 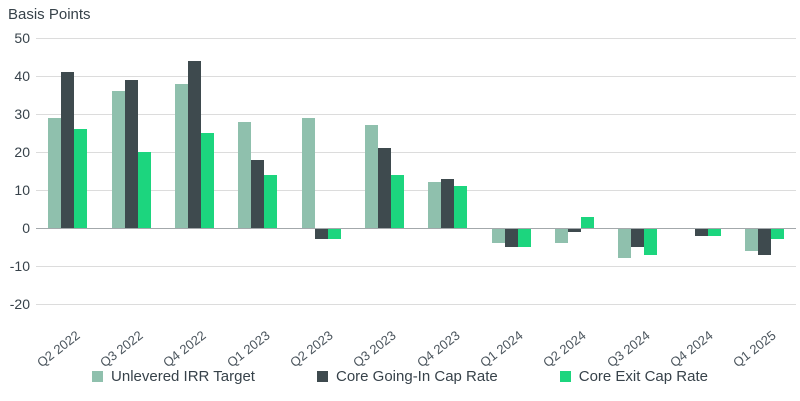 What do you see at coordinates (58, 349) in the screenshot?
I see `x-axis-label-q2-2022: Q2 2022` at bounding box center [58, 349].